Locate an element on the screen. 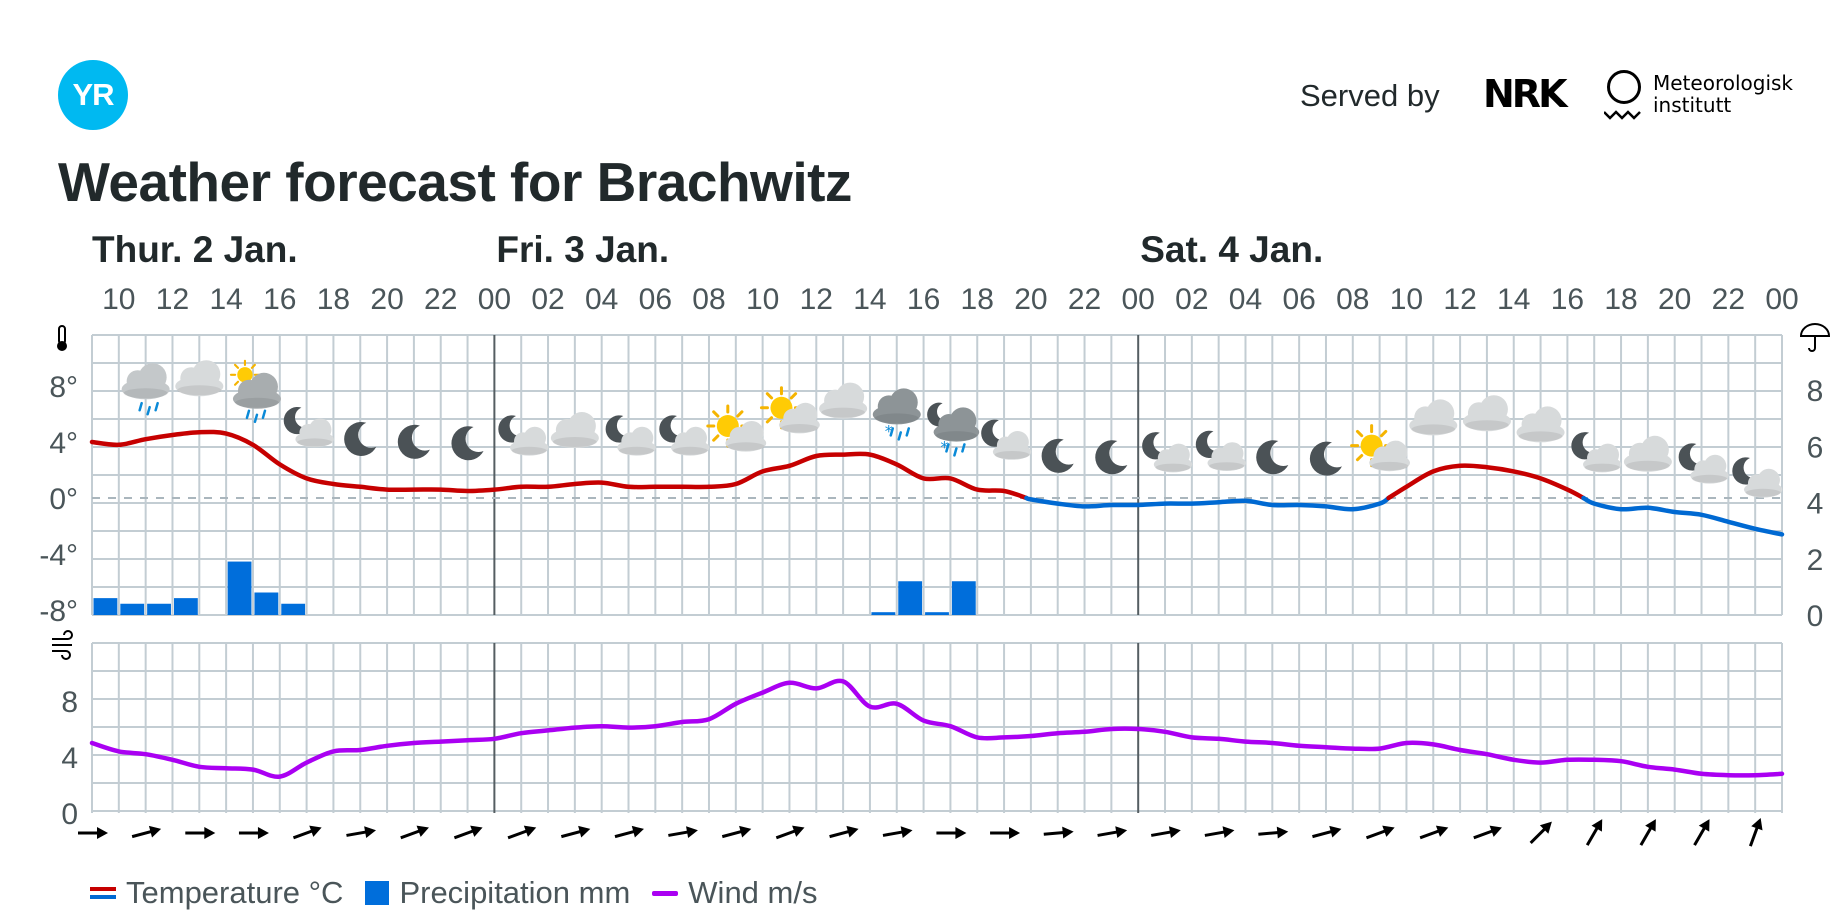 The height and width of the screenshot is (924, 1846). wind-tick-label: 4 is located at coordinates (69, 758).